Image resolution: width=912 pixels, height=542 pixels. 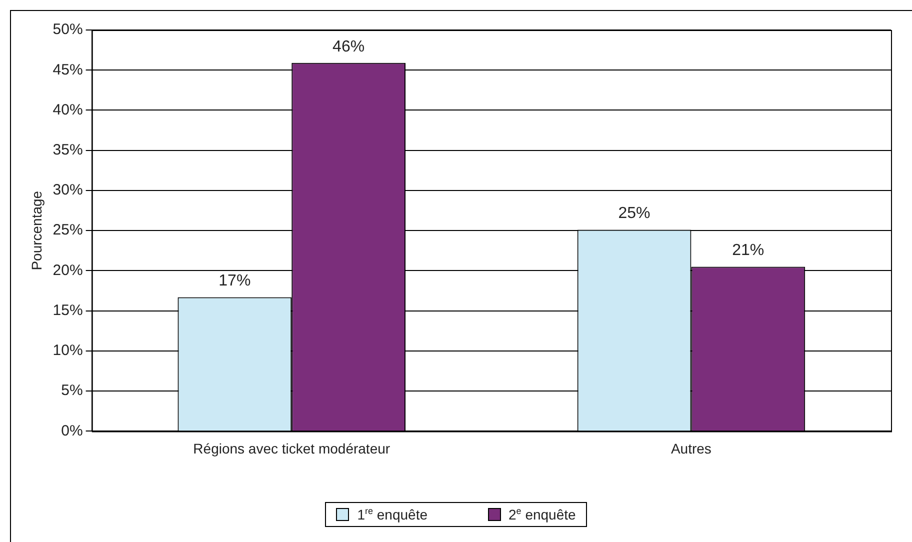 I want to click on y-tick-label: 40%, so click(x=67, y=109).